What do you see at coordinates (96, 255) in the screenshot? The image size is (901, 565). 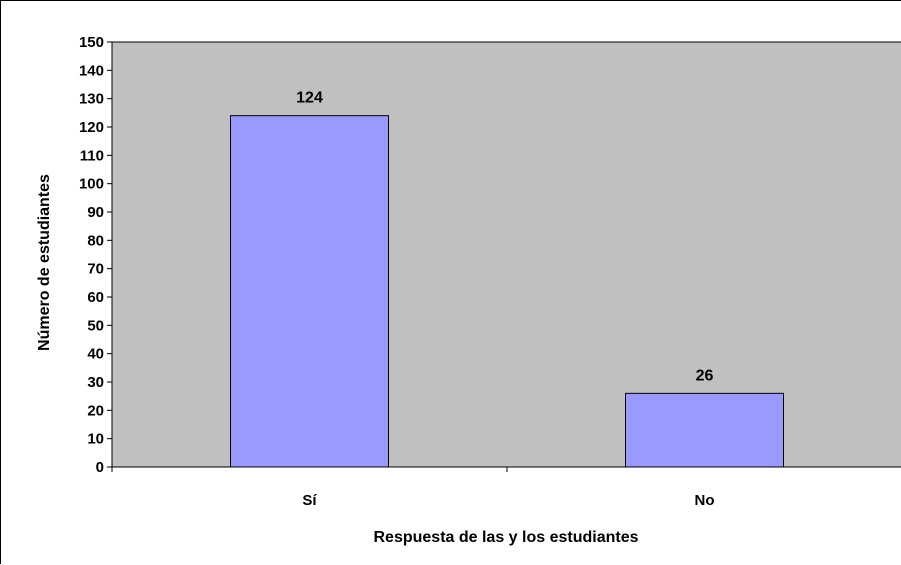 I see `y-axis: 0 10 20 30 40 50 60 70 80 90 100 110 120 130 140 150` at bounding box center [96, 255].